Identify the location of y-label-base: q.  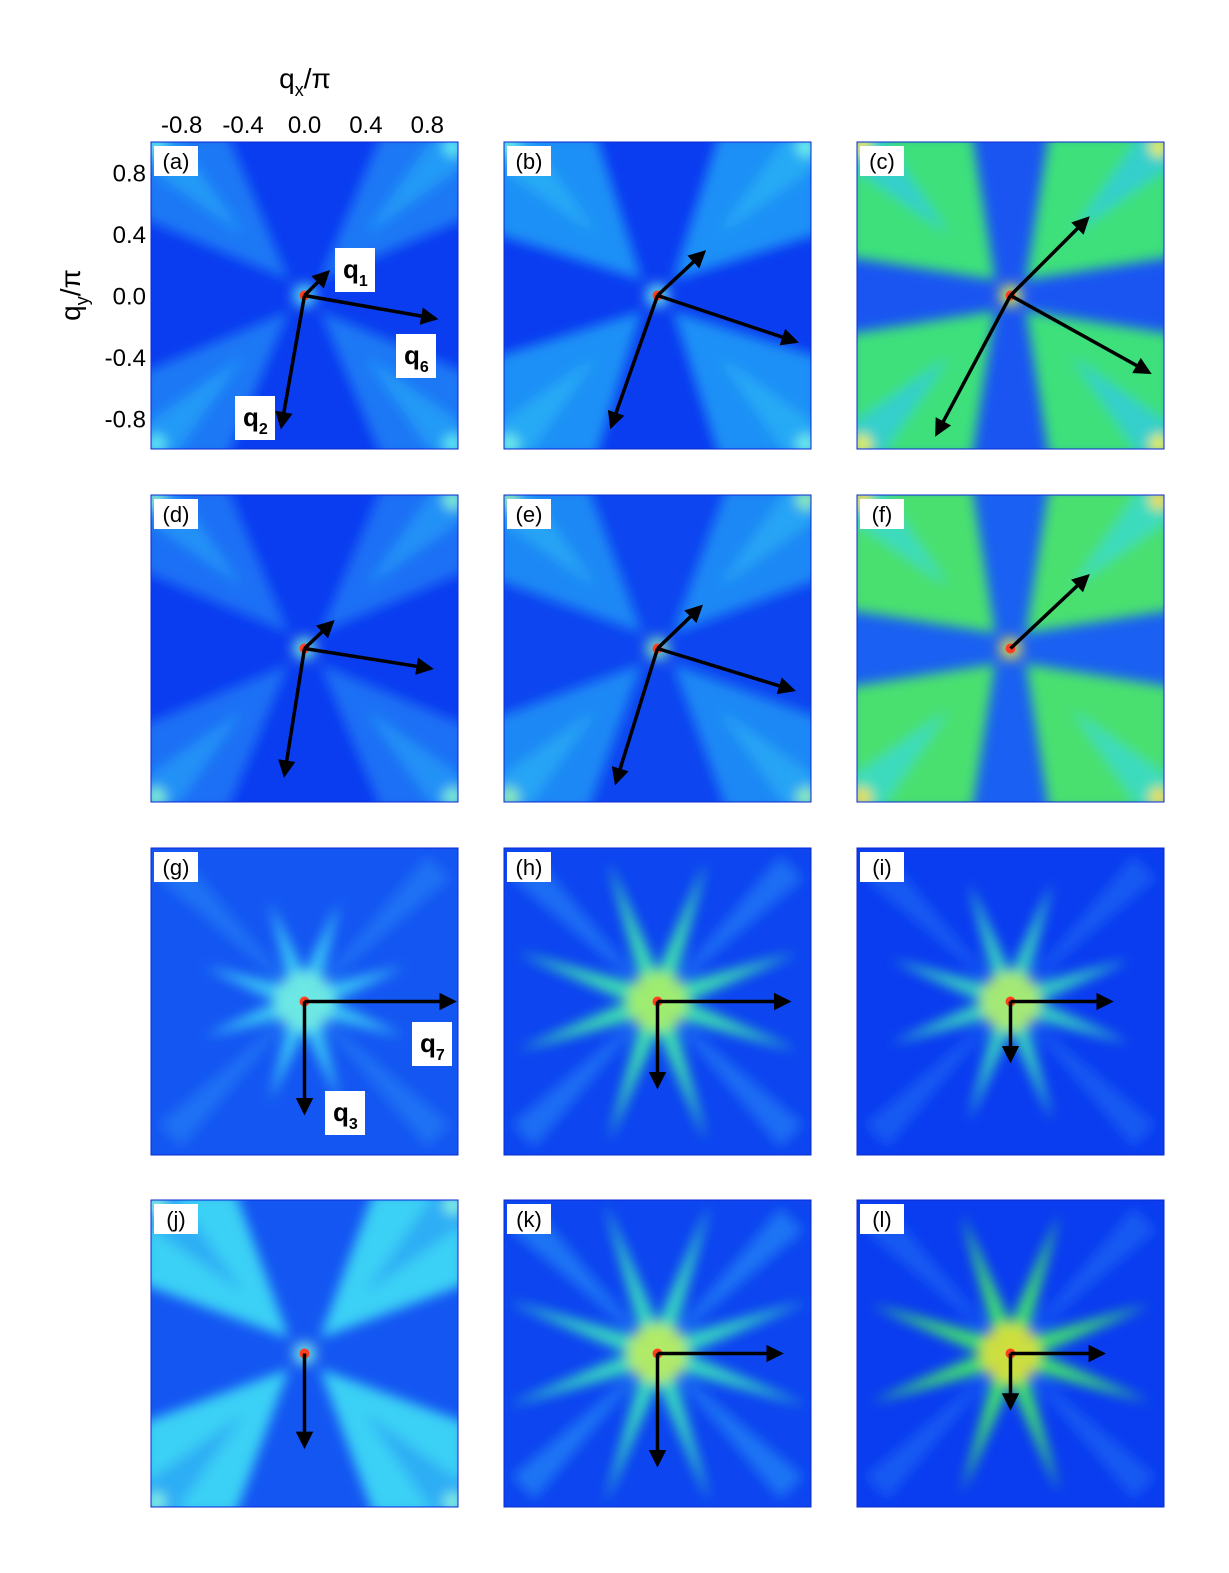
(70, 313).